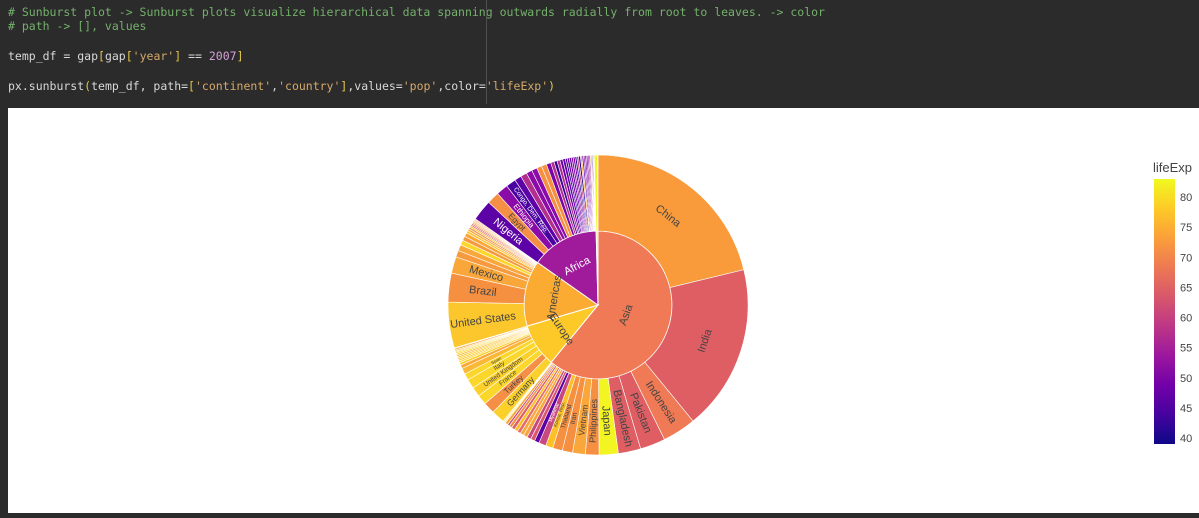 The width and height of the screenshot is (1199, 518). I want to click on colorbar: lifeExp 40 45 50 55 60 65 70 75 80, so click(1172, 302).